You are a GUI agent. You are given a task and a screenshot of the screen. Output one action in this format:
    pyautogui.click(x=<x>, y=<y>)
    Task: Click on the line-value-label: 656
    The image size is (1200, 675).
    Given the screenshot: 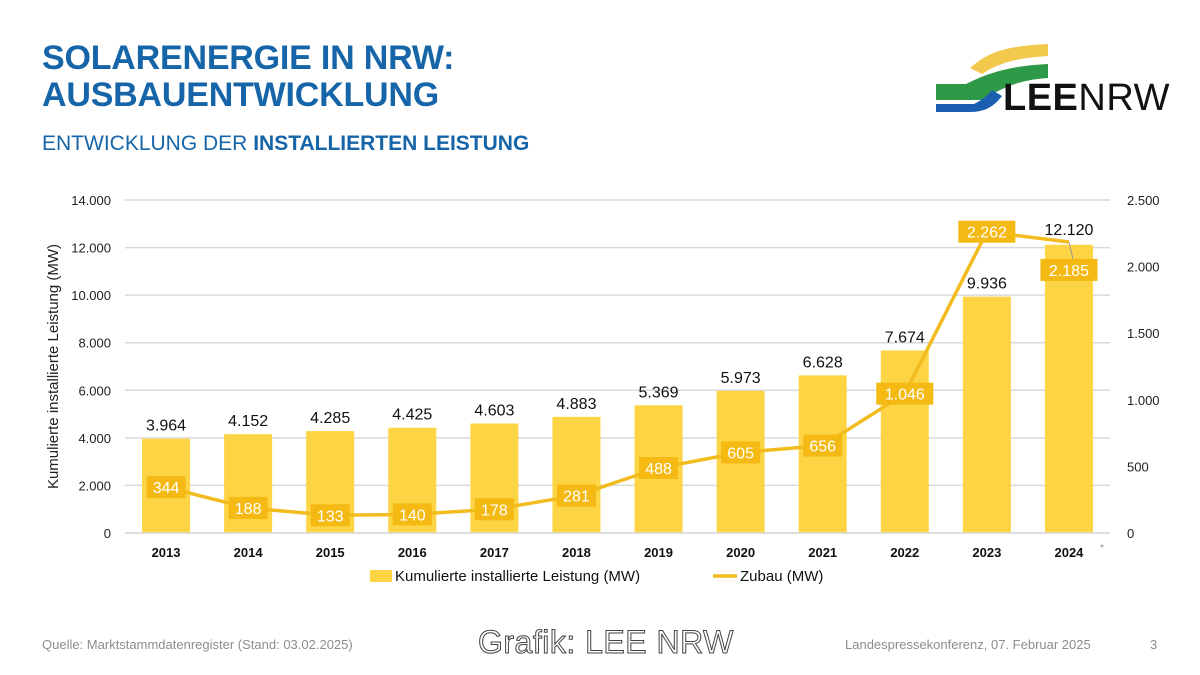 What is the action you would take?
    pyautogui.click(x=822, y=447)
    